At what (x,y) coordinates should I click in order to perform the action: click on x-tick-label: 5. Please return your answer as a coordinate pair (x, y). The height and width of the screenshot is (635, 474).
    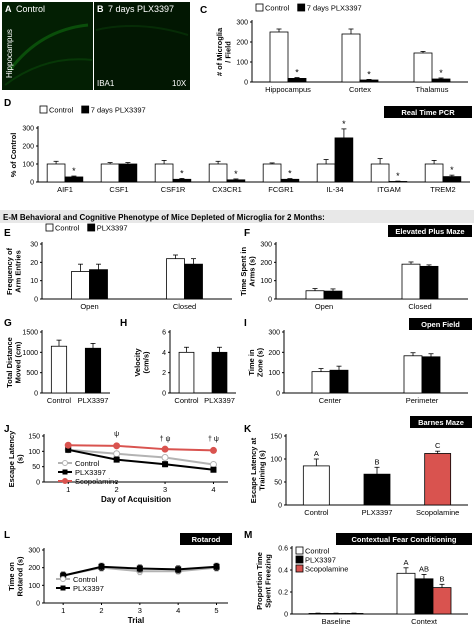
    Looking at the image, I should click on (216, 610).